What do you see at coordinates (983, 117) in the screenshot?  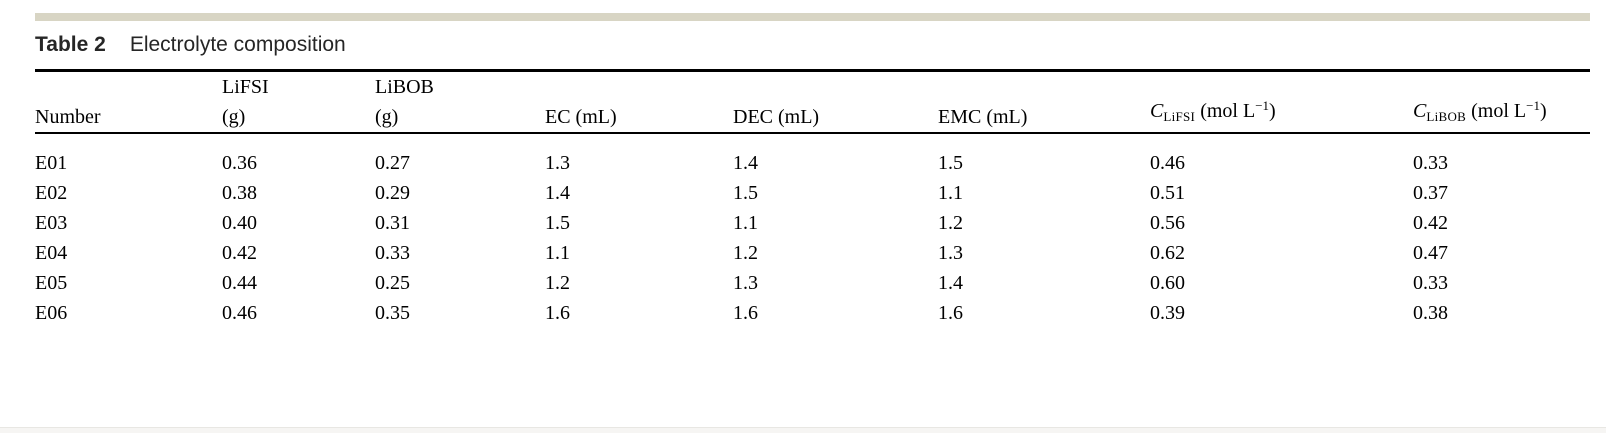 I see `header-line: EMC (mL)` at bounding box center [983, 117].